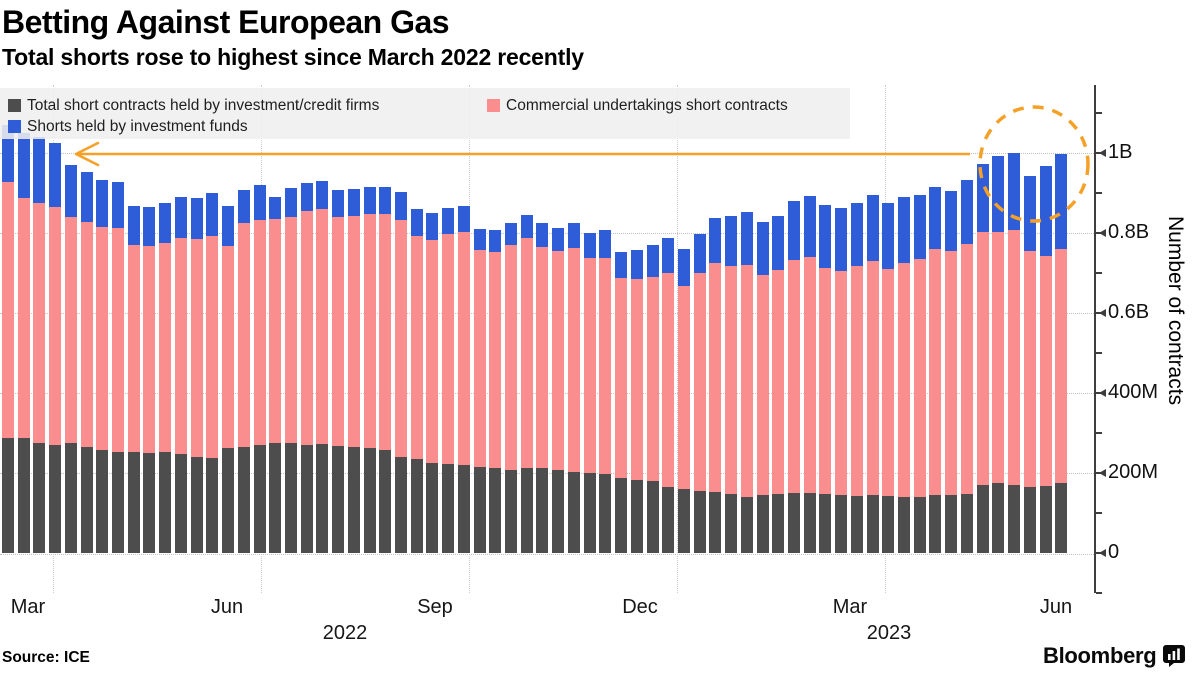 Image resolution: width=1200 pixels, height=675 pixels. I want to click on legend-swatch-commercial, so click(493, 105).